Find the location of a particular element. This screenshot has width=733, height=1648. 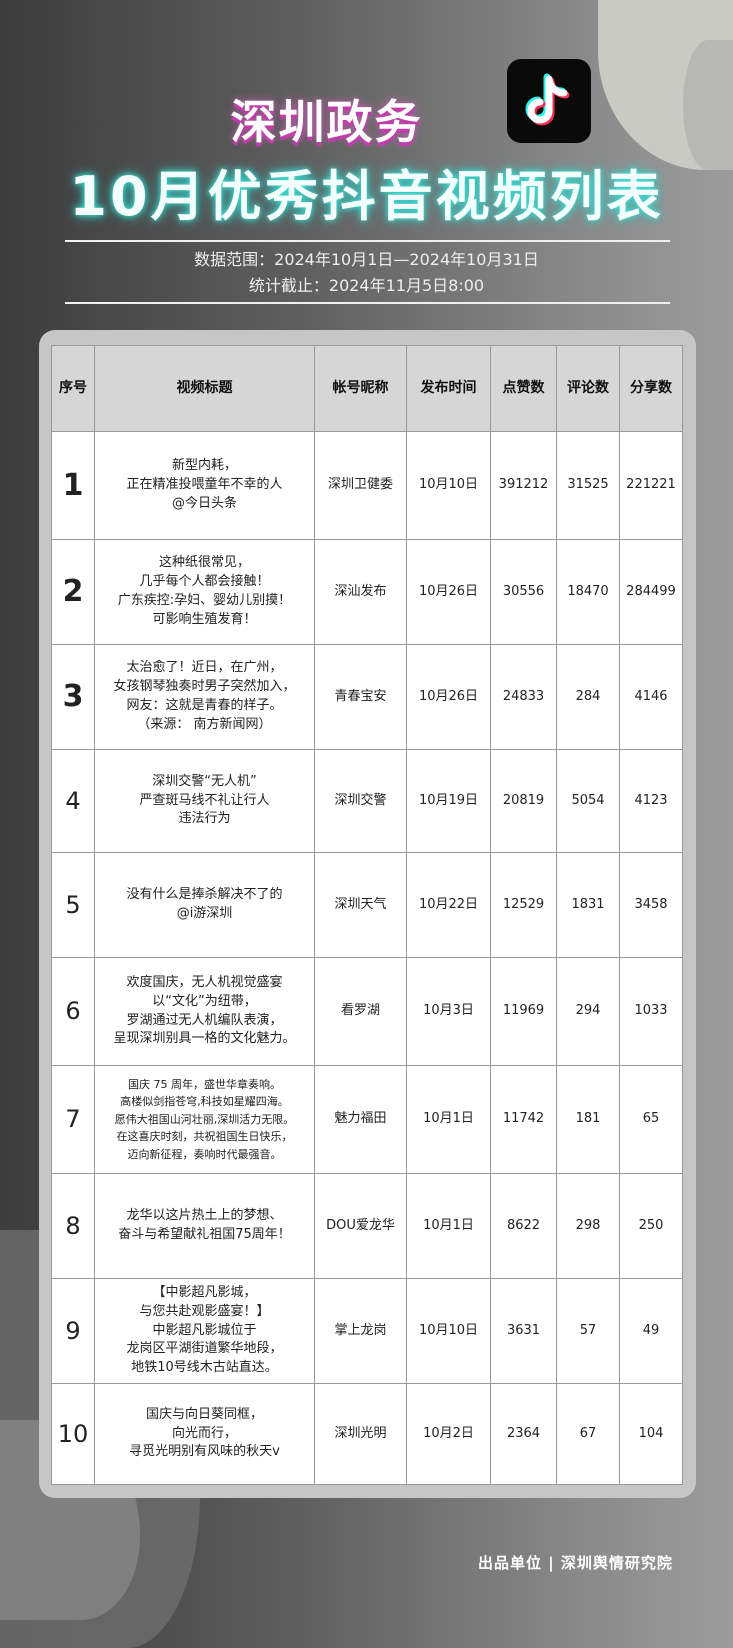

date-cell: 10月1日 is located at coordinates (448, 1119).